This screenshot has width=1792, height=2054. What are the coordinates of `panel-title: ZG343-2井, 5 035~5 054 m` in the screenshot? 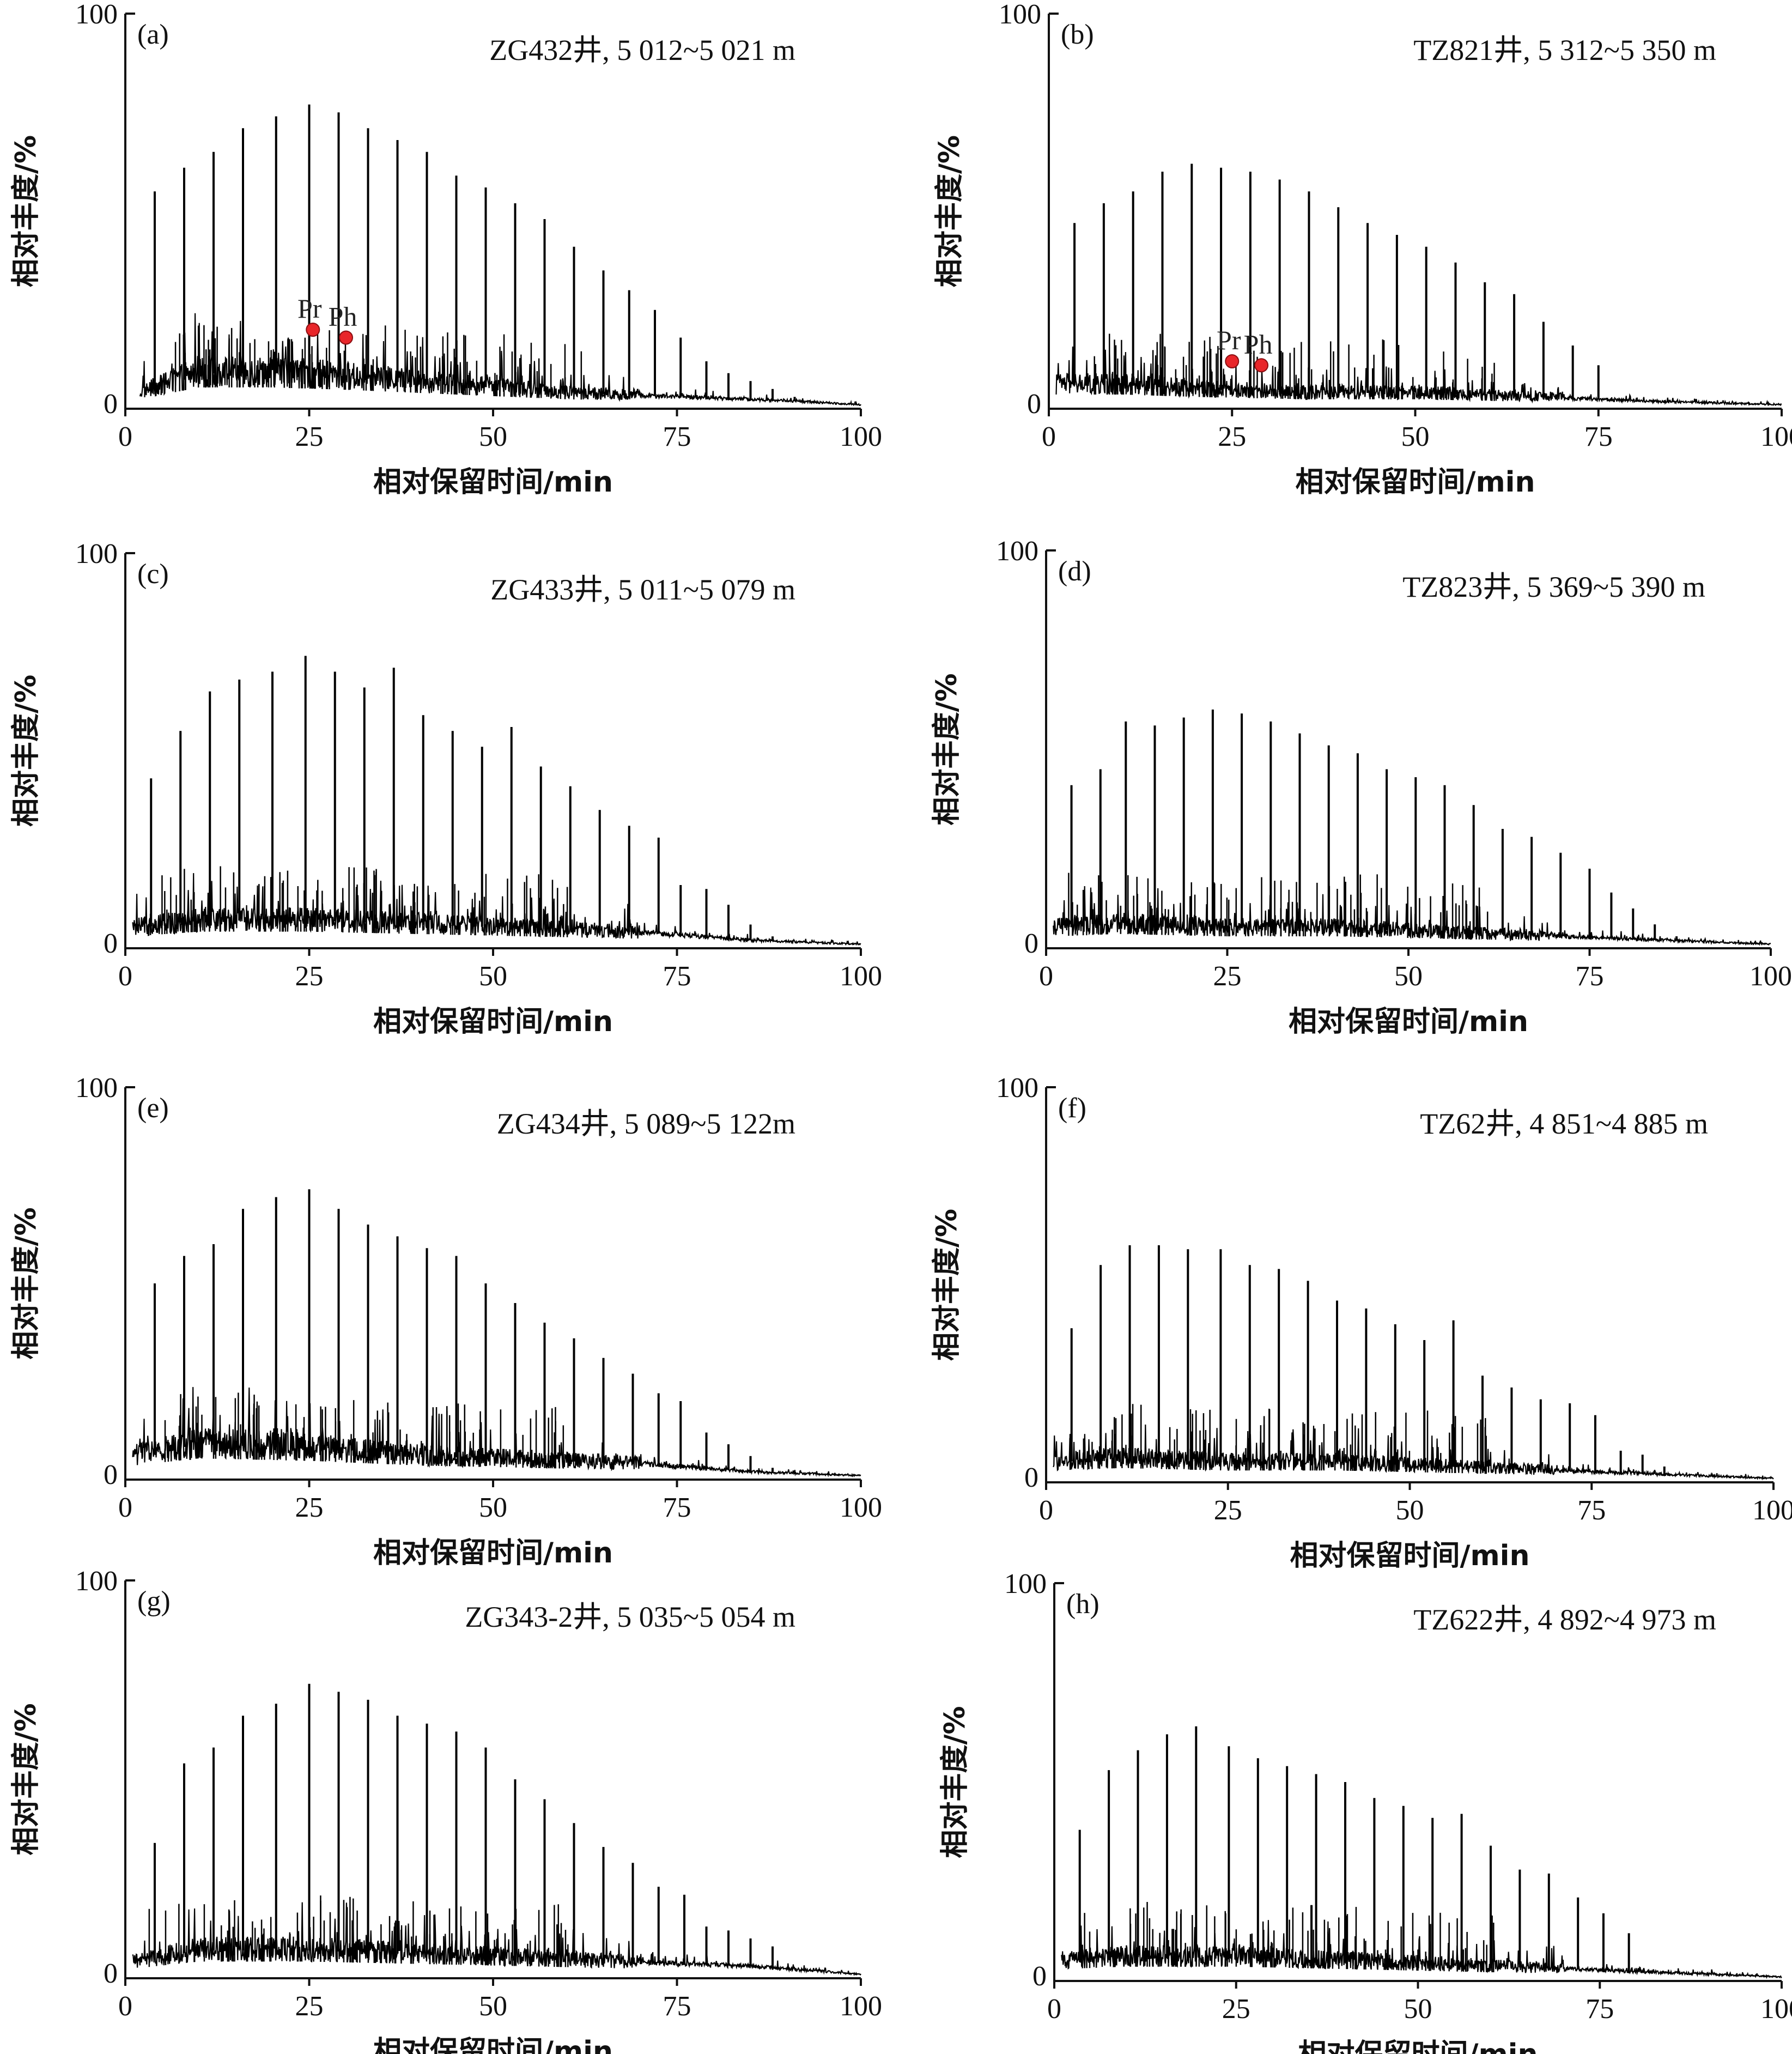 It's located at (630, 1617).